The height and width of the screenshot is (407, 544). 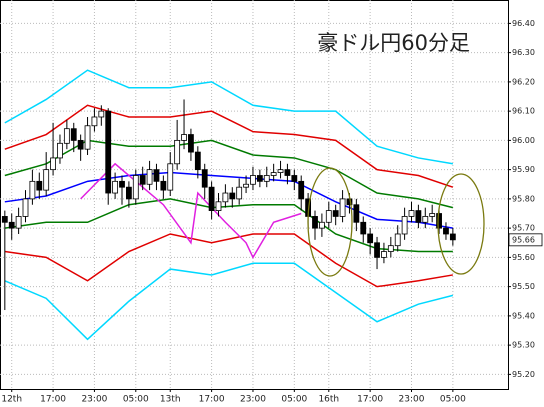 I want to click on y-tick-label: 95.50, so click(x=523, y=286).